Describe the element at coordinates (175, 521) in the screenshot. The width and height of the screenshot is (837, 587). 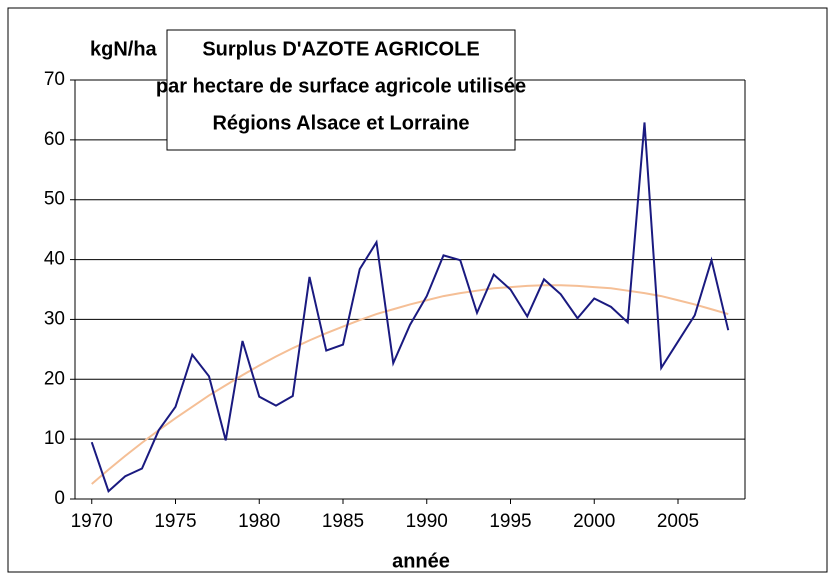
I see `x-tick-label: 1975` at that location.